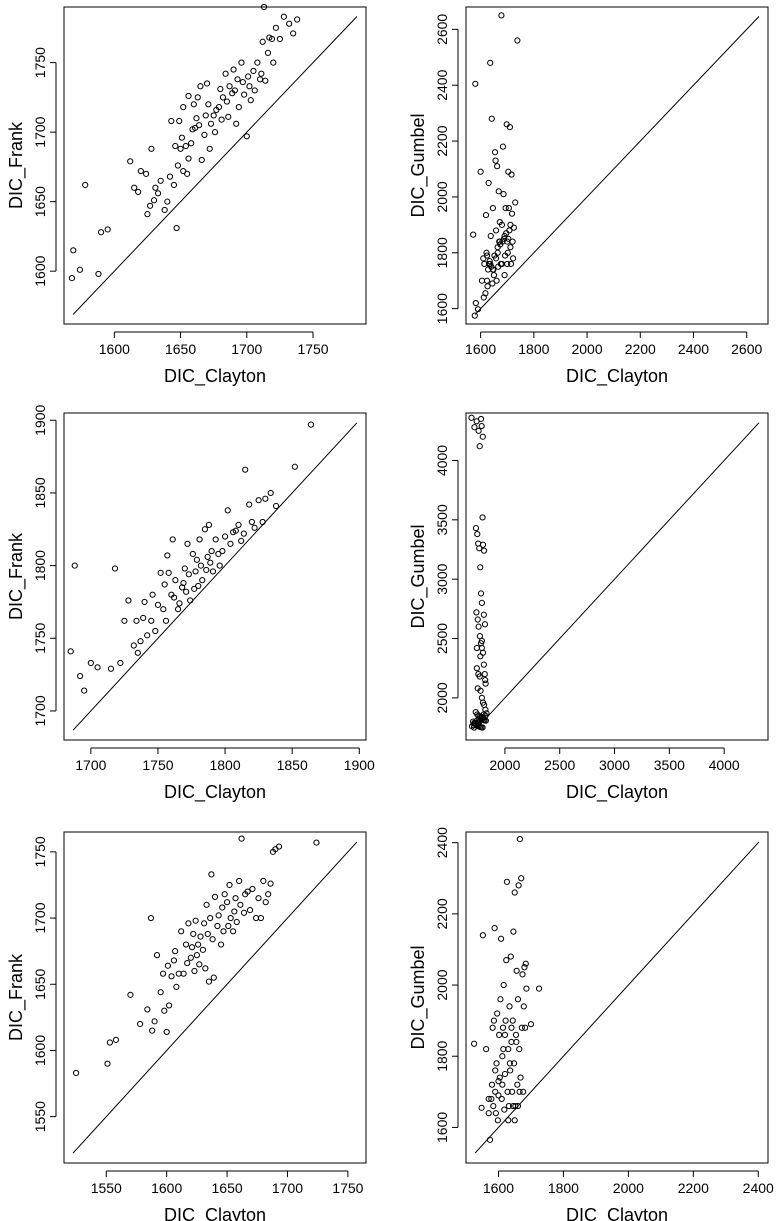  What do you see at coordinates (215, 165) in the screenshot?
I see `plot-frame` at bounding box center [215, 165].